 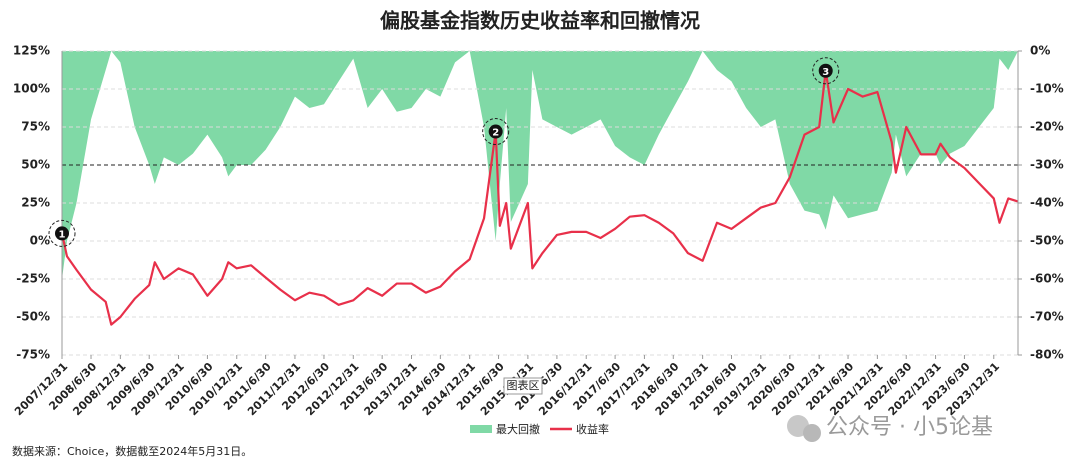 I want to click on y-tick-label: 100%, so click(x=31, y=89).